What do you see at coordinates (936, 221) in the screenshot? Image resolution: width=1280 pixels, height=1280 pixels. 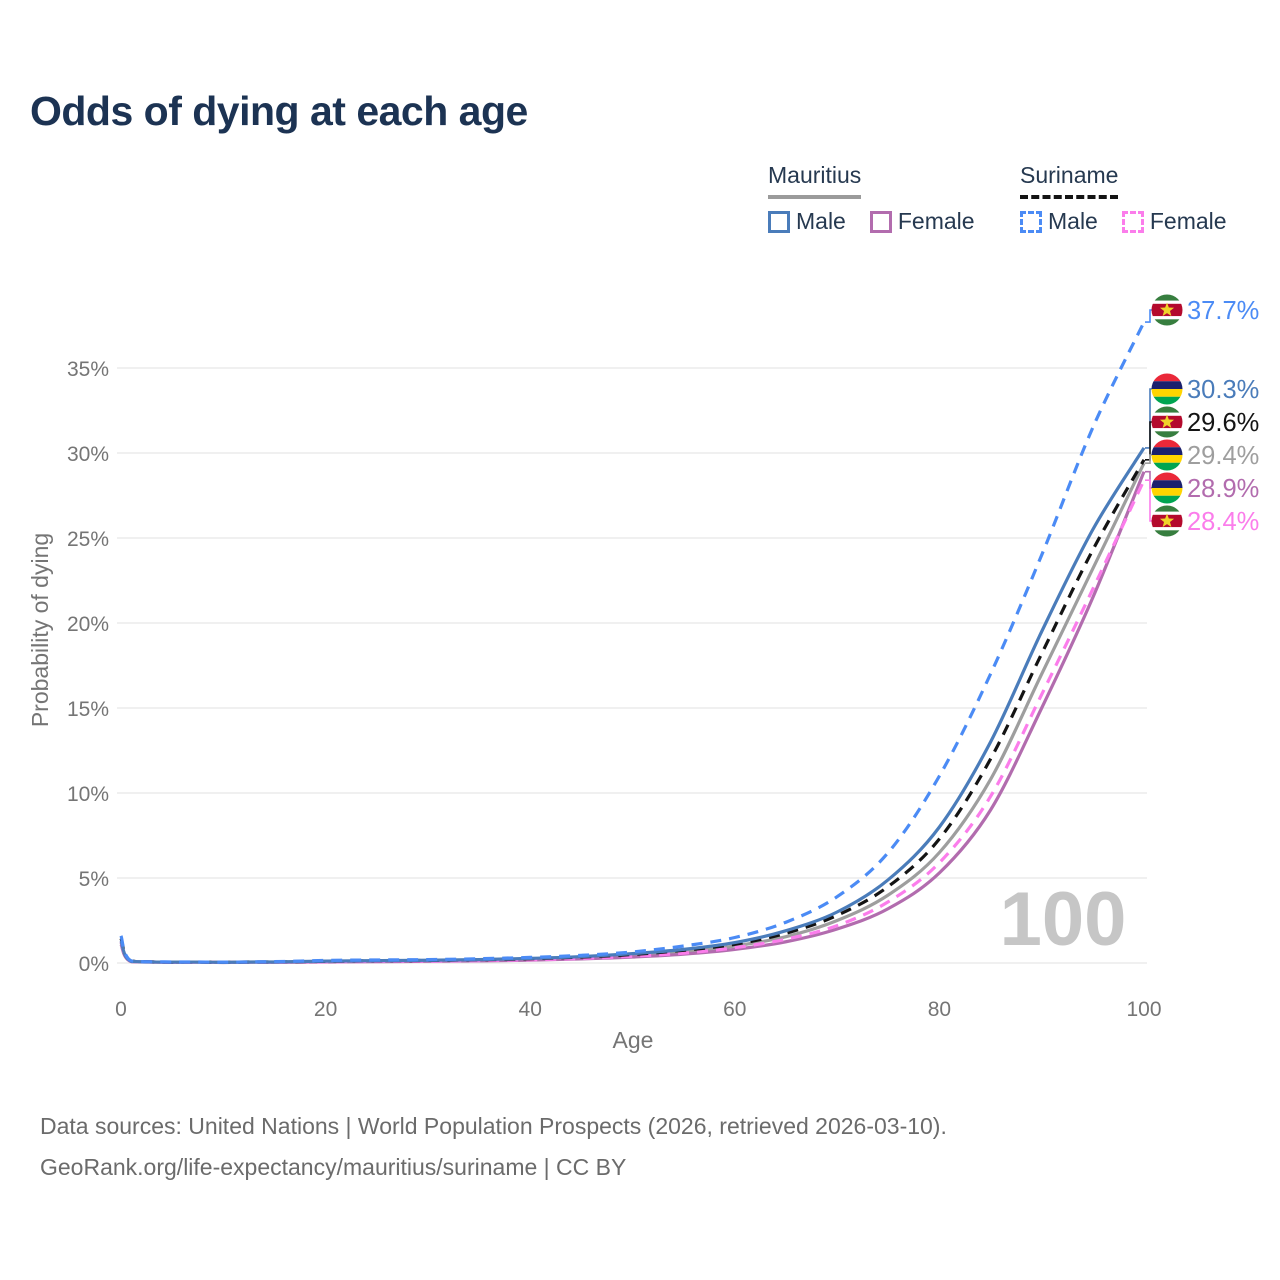 I see `legend-label-mauritius-female: Female` at bounding box center [936, 221].